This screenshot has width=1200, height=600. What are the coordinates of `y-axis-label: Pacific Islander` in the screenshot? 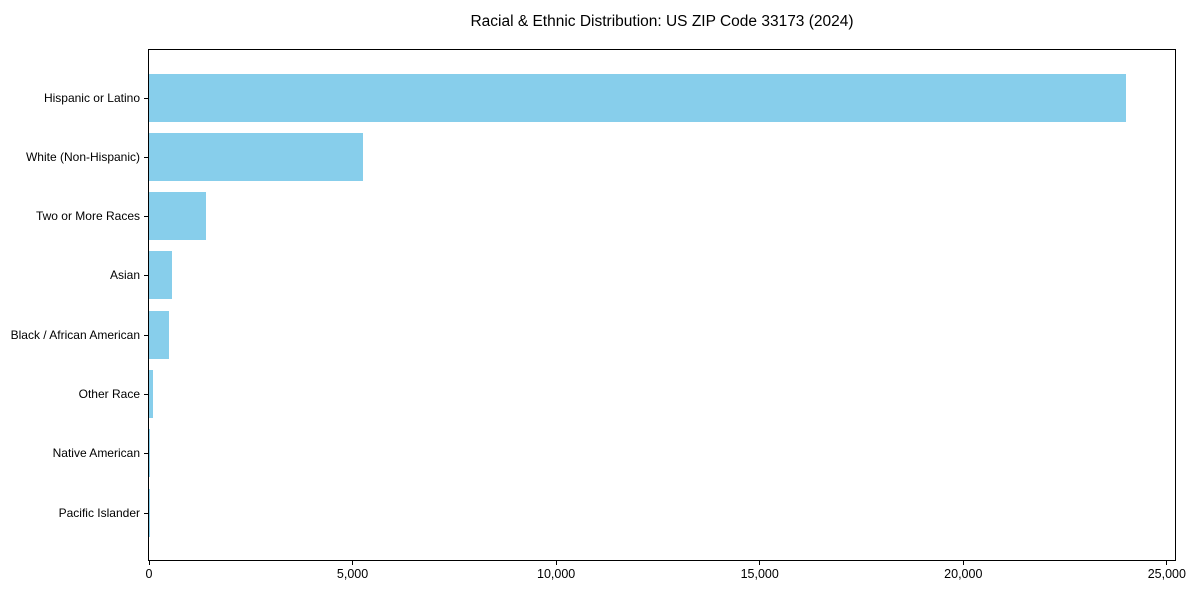 It's located at (99, 512).